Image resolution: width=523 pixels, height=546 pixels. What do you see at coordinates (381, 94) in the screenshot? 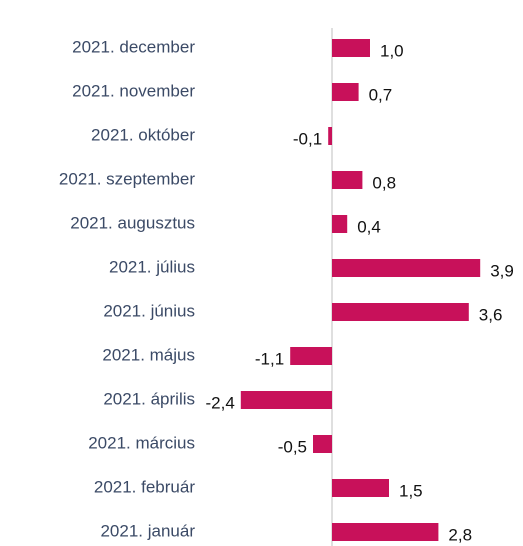
I see `value-label: 0,7` at bounding box center [381, 94].